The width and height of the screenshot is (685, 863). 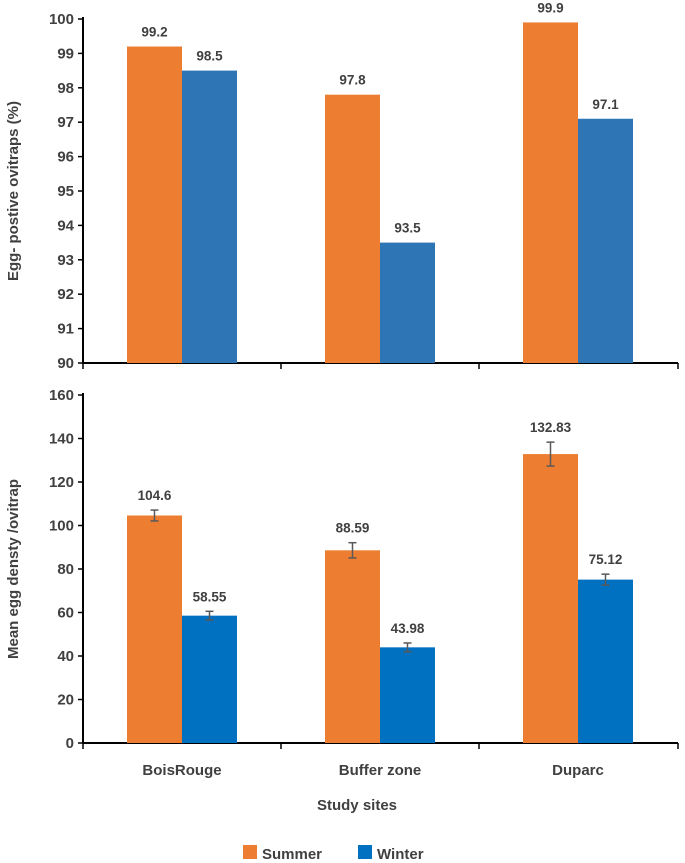 I want to click on data-label: 97.8, so click(x=352, y=80).